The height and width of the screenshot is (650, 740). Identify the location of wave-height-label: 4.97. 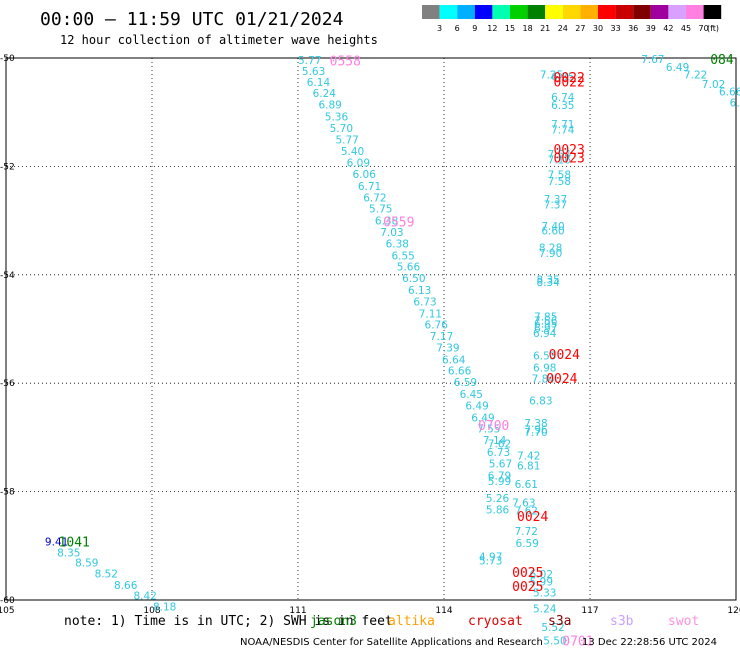
(490, 558).